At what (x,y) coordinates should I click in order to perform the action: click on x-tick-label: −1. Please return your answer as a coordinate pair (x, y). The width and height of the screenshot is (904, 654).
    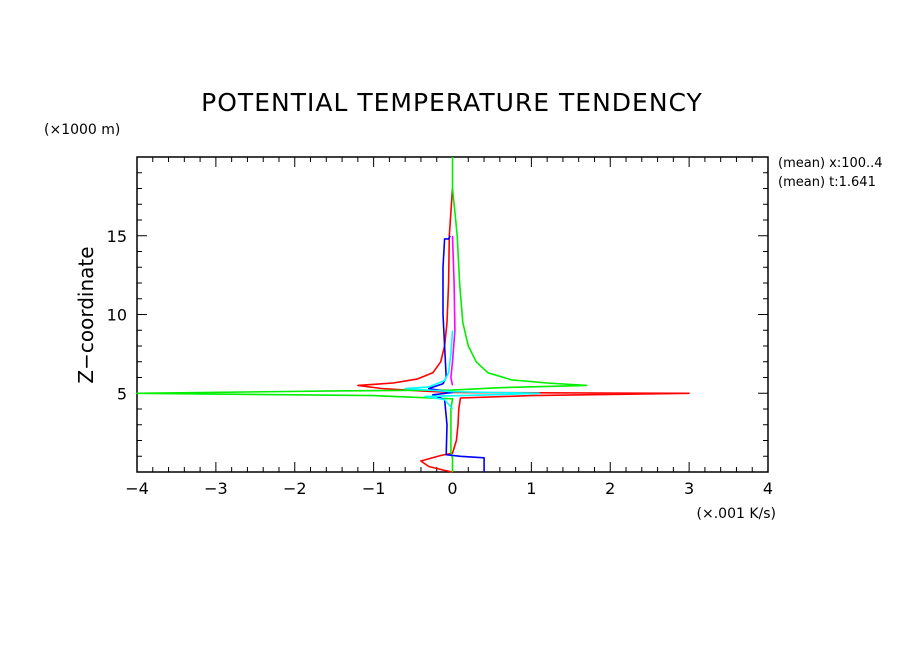
    Looking at the image, I should click on (374, 488).